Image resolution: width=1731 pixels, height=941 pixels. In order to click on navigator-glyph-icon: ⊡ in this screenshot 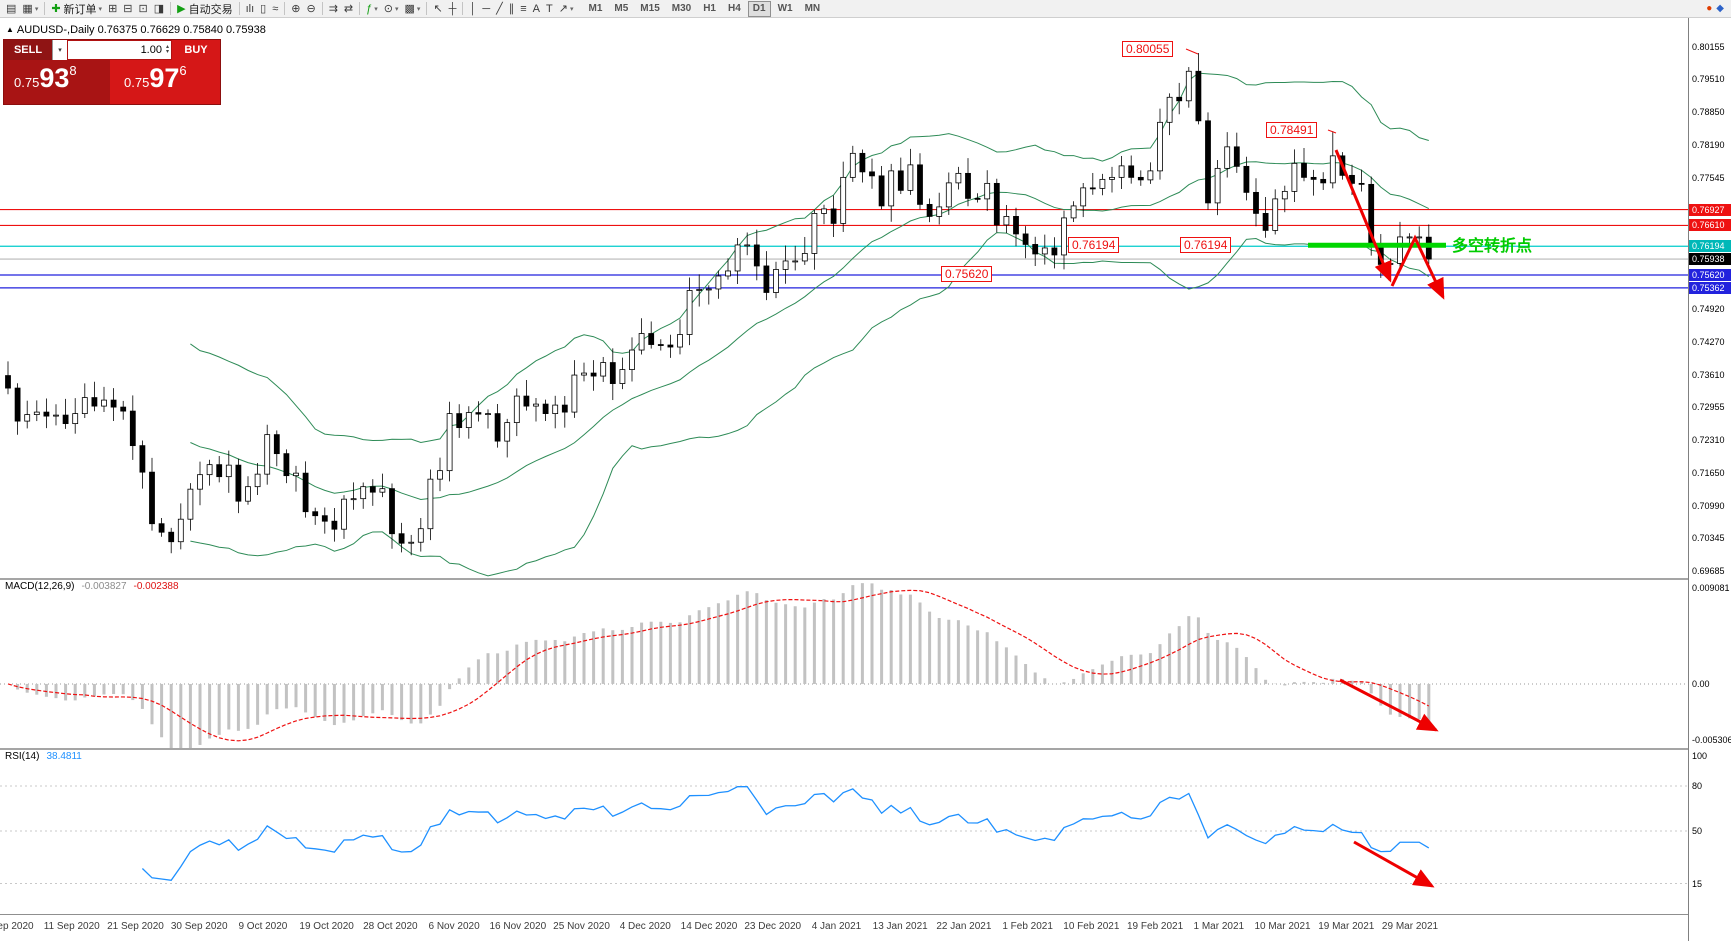, I will do `click(143, 8)`.